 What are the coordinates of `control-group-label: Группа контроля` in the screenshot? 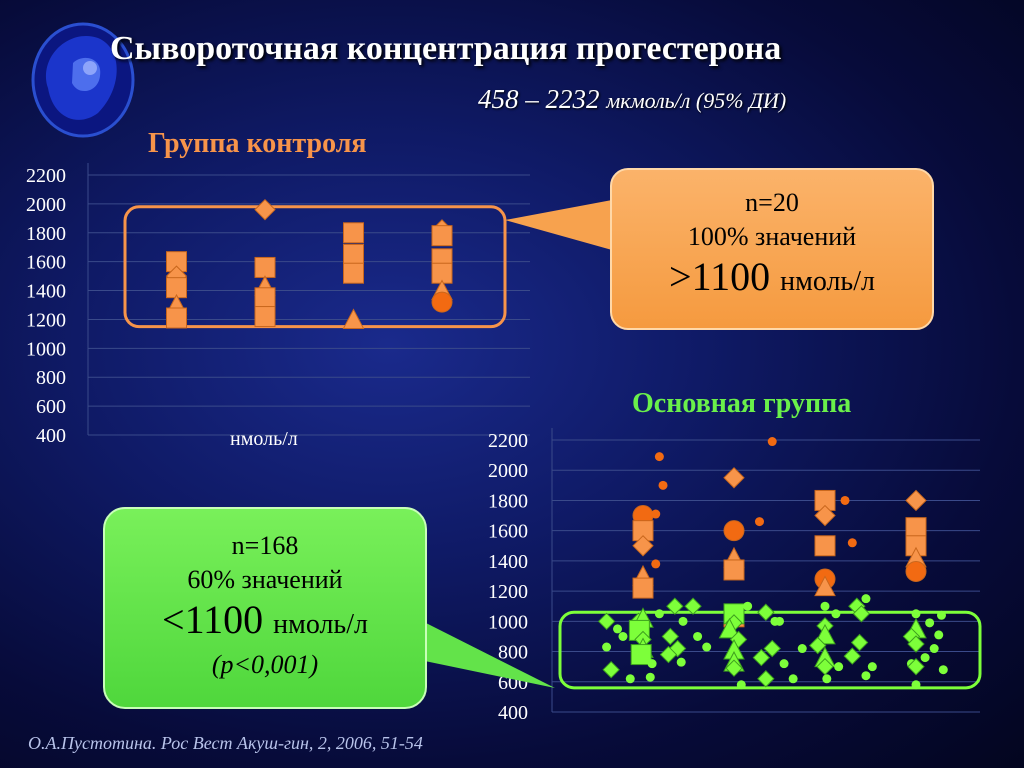 It's located at (257, 143).